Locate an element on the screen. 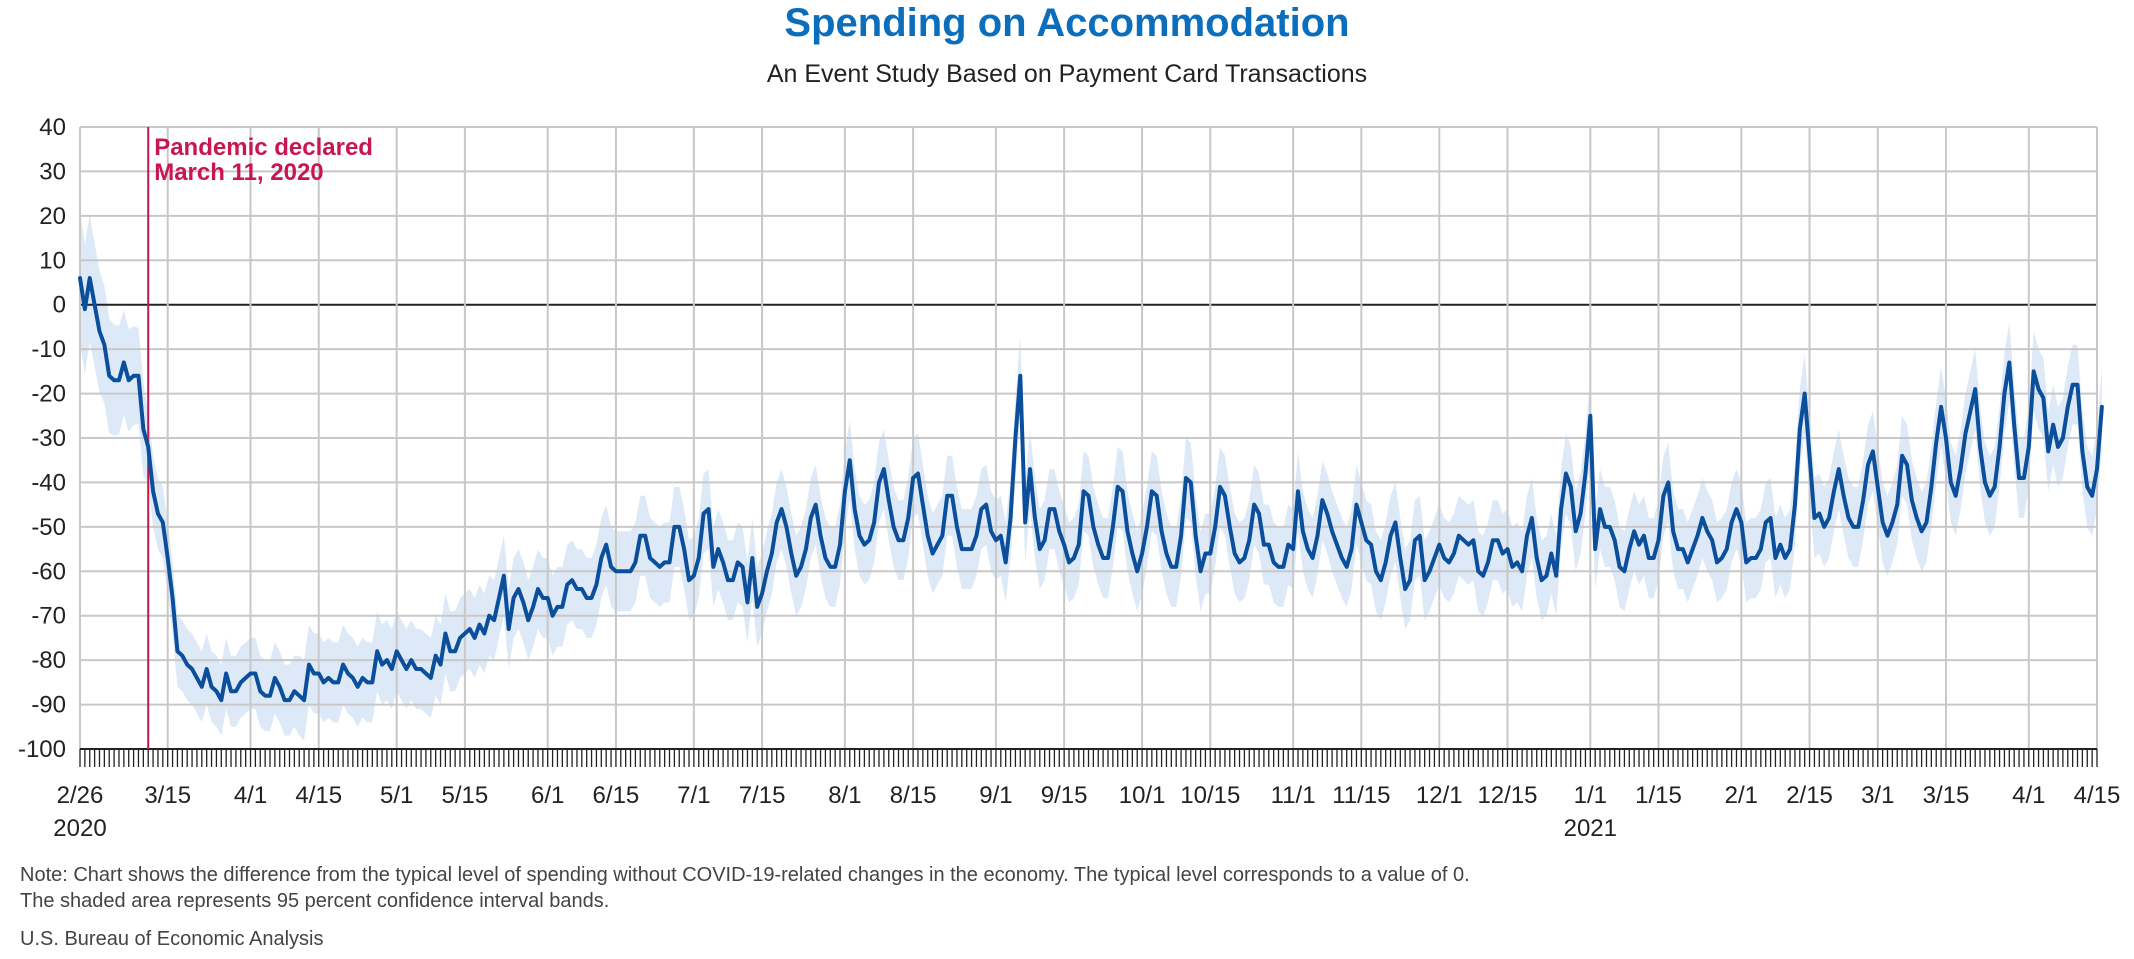 The image size is (2134, 959). x-tick-label: 2/15 is located at coordinates (1809, 795).